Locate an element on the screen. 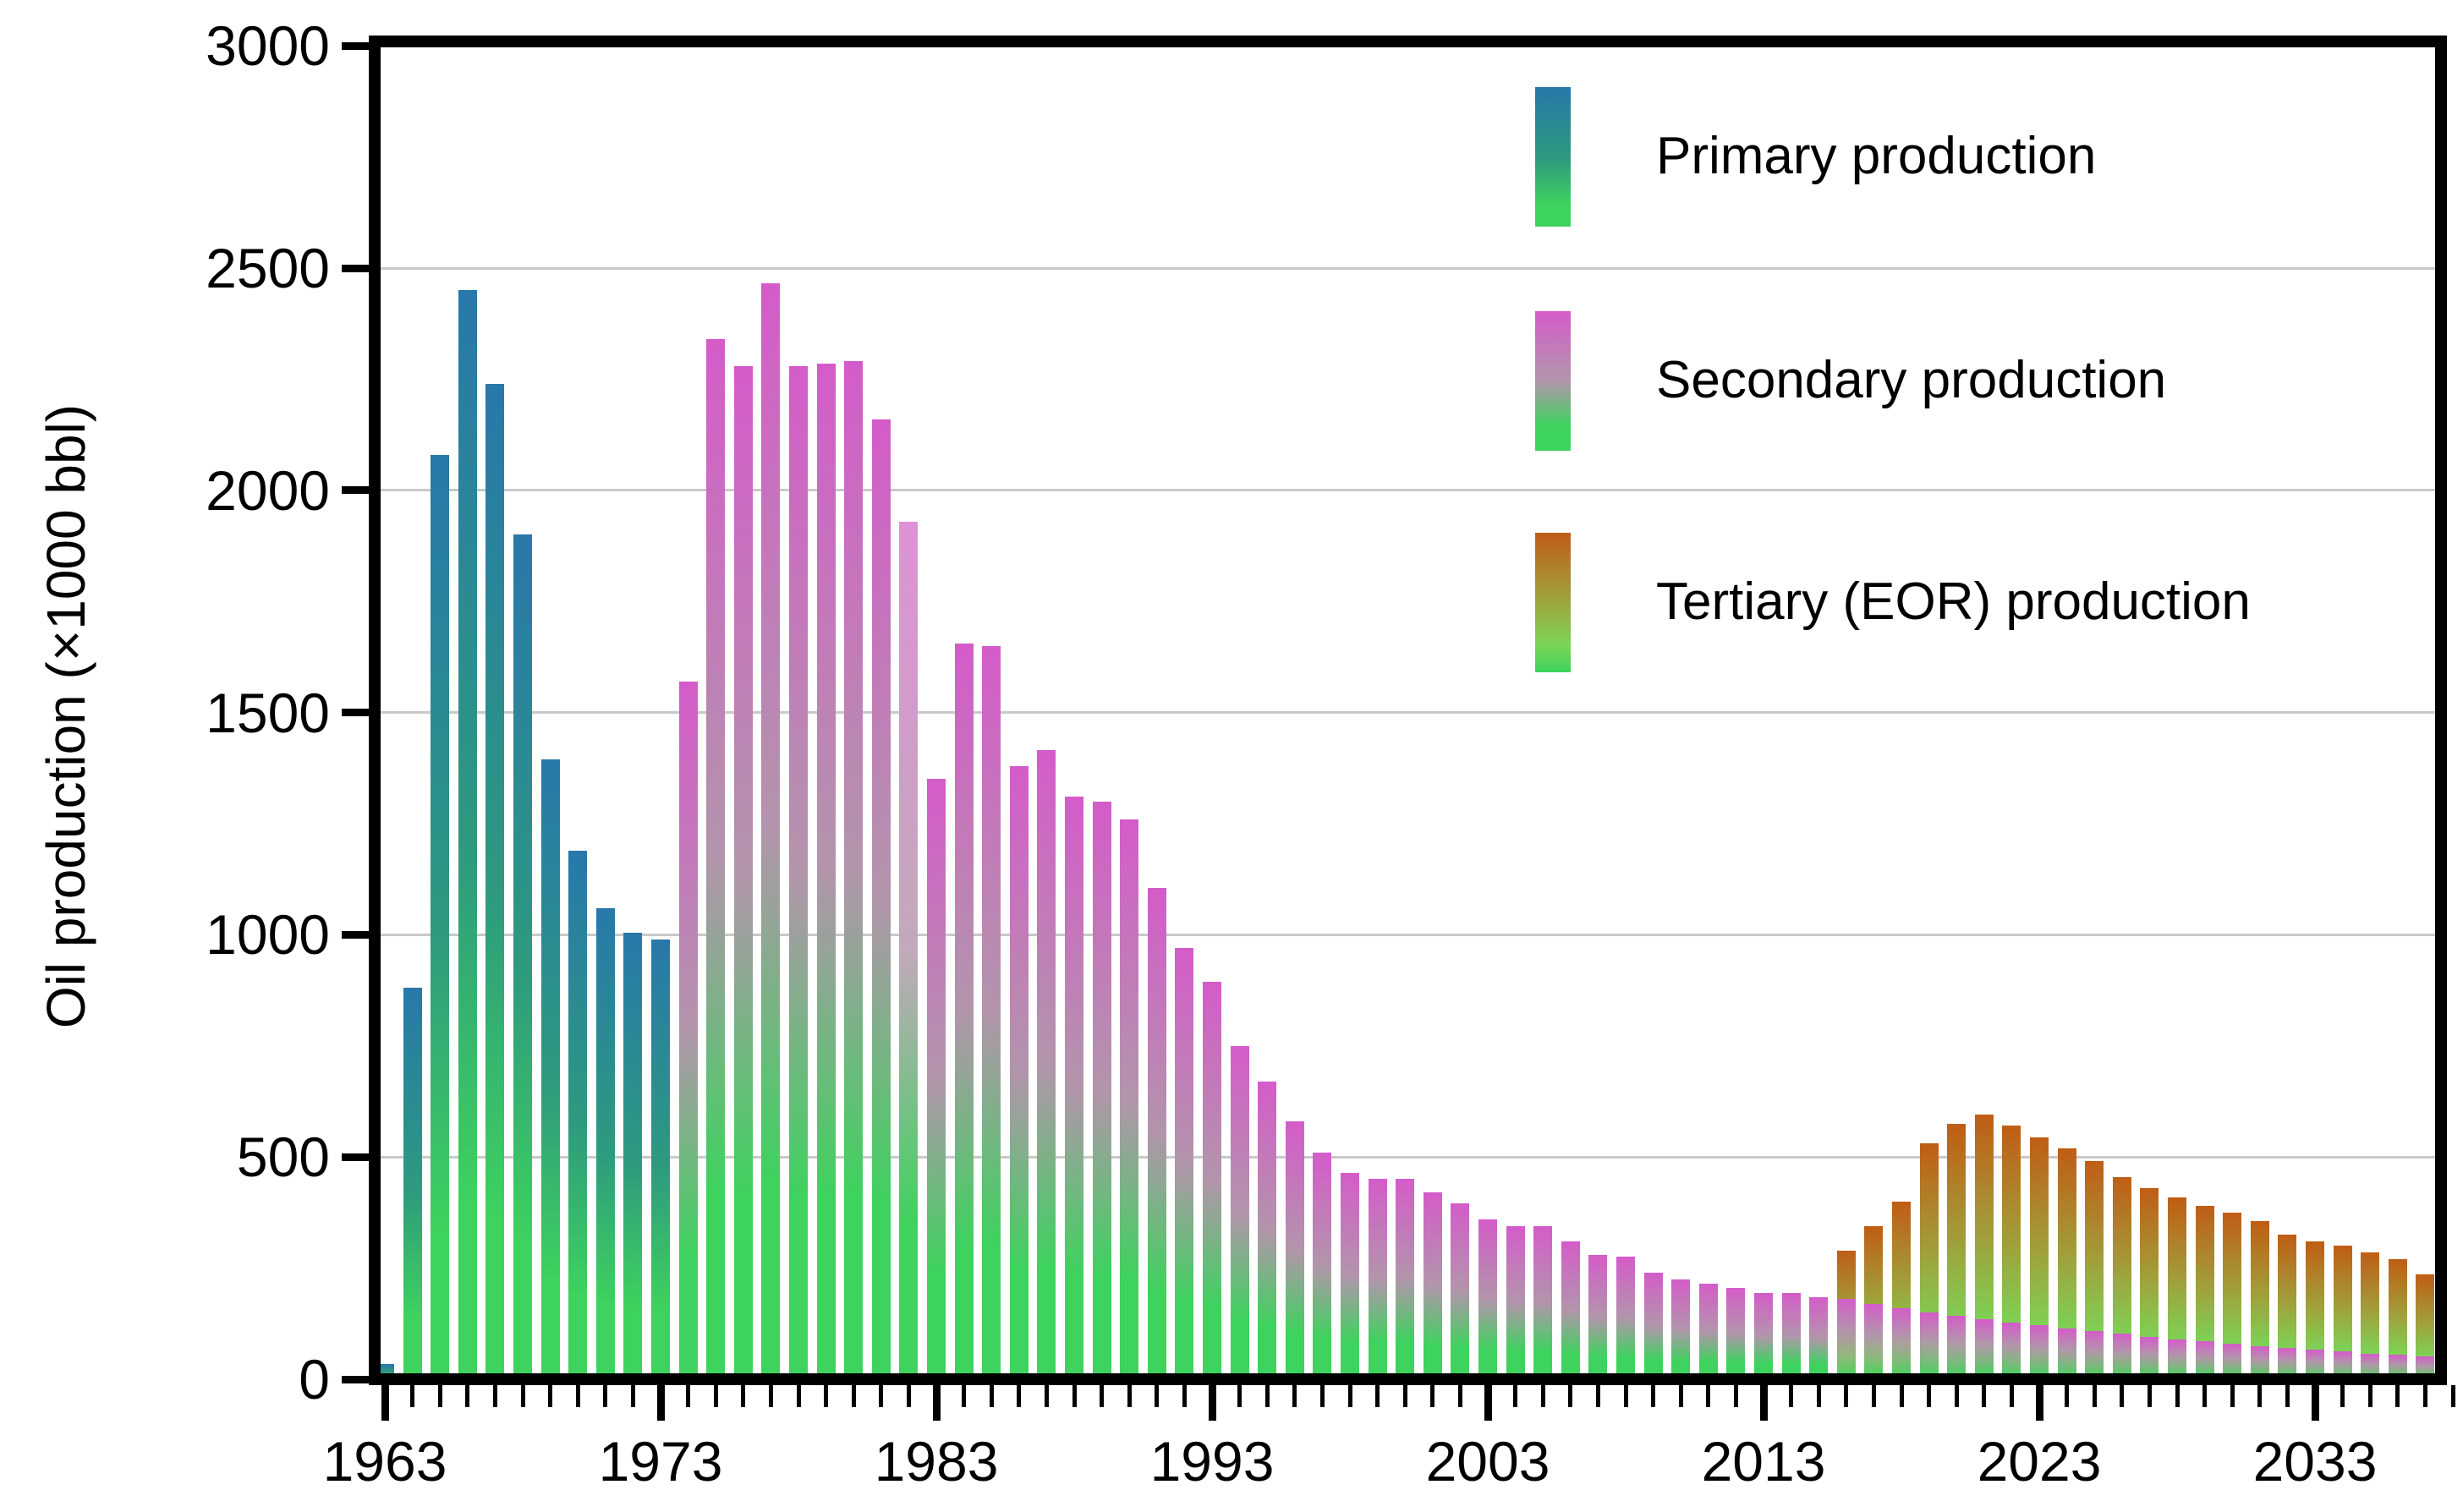 Image resolution: width=2463 pixels, height=1512 pixels. bar-2009-secondary is located at coordinates (1653, 1325).